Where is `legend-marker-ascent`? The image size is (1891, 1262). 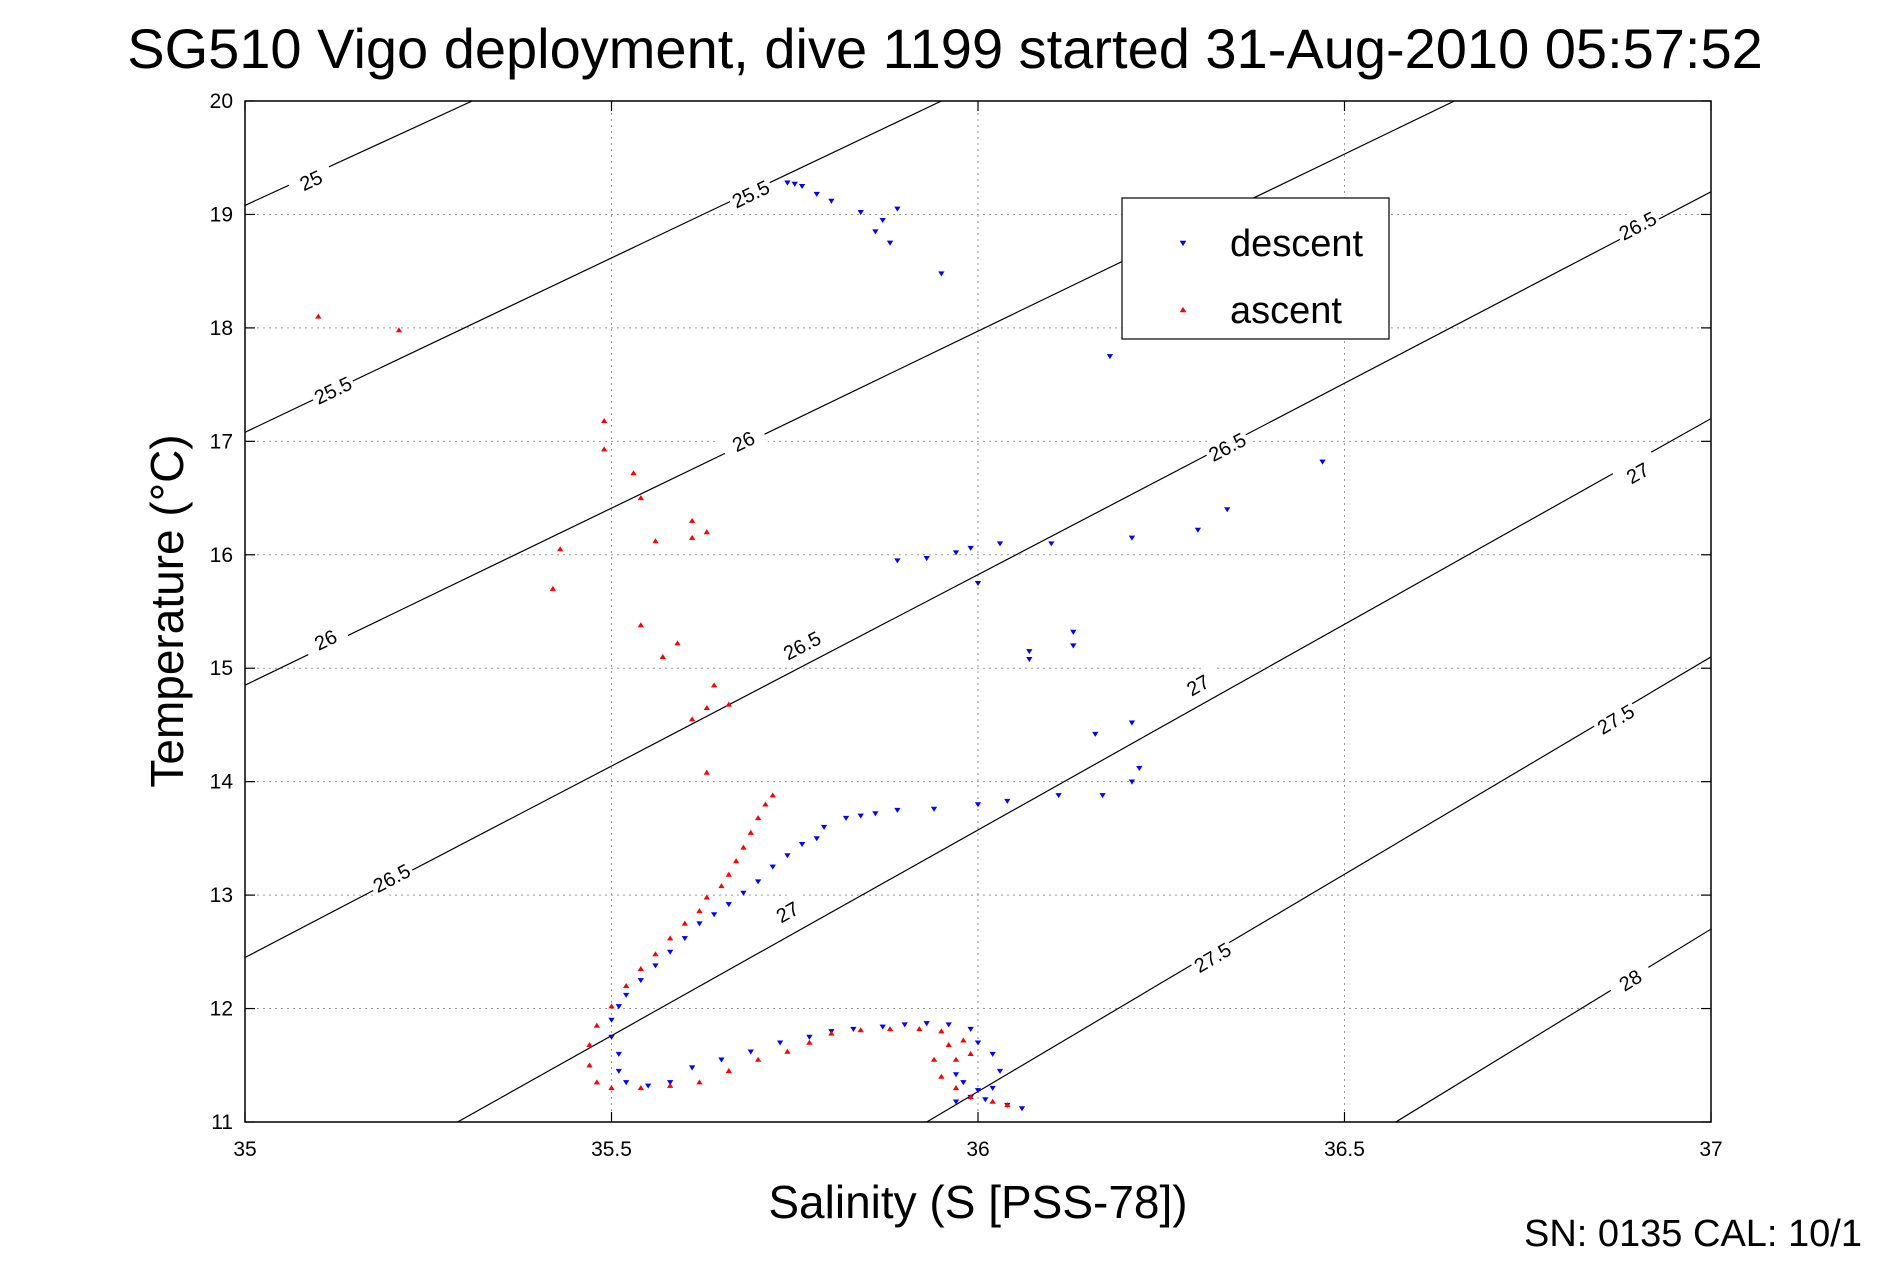
legend-marker-ascent is located at coordinates (1183, 309).